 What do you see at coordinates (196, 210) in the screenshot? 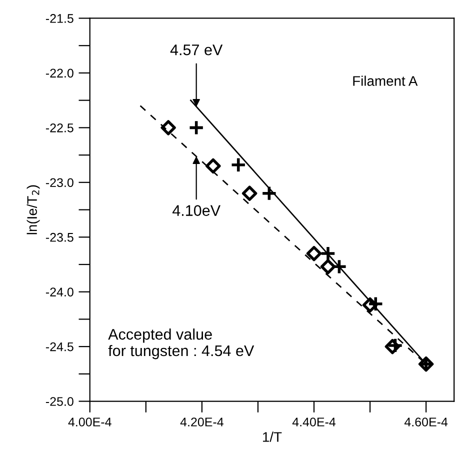
I see `annotation: 4.10eV` at bounding box center [196, 210].